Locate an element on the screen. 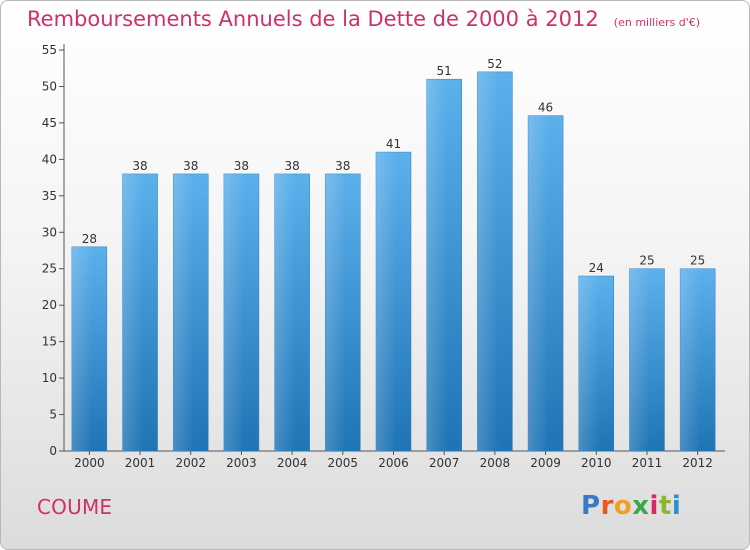 The image size is (750, 550). commune-name: COUME is located at coordinates (75, 507).